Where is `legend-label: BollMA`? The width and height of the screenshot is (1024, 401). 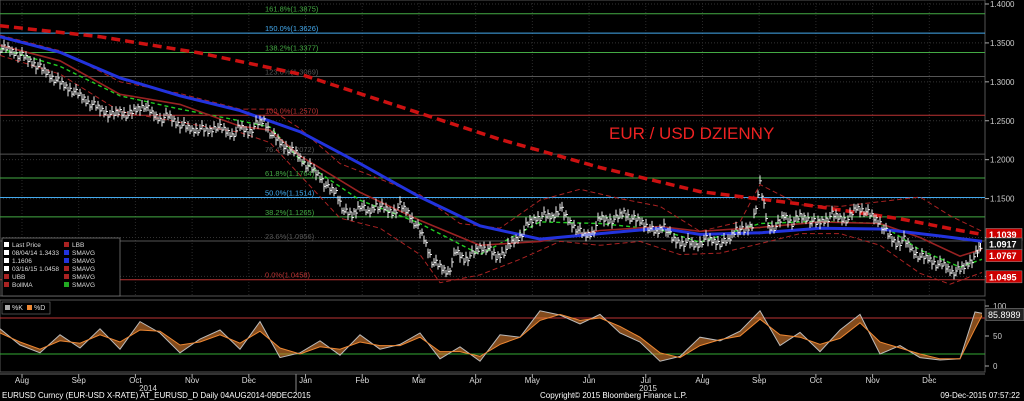 legend-label: BollMA is located at coordinates (22, 285).